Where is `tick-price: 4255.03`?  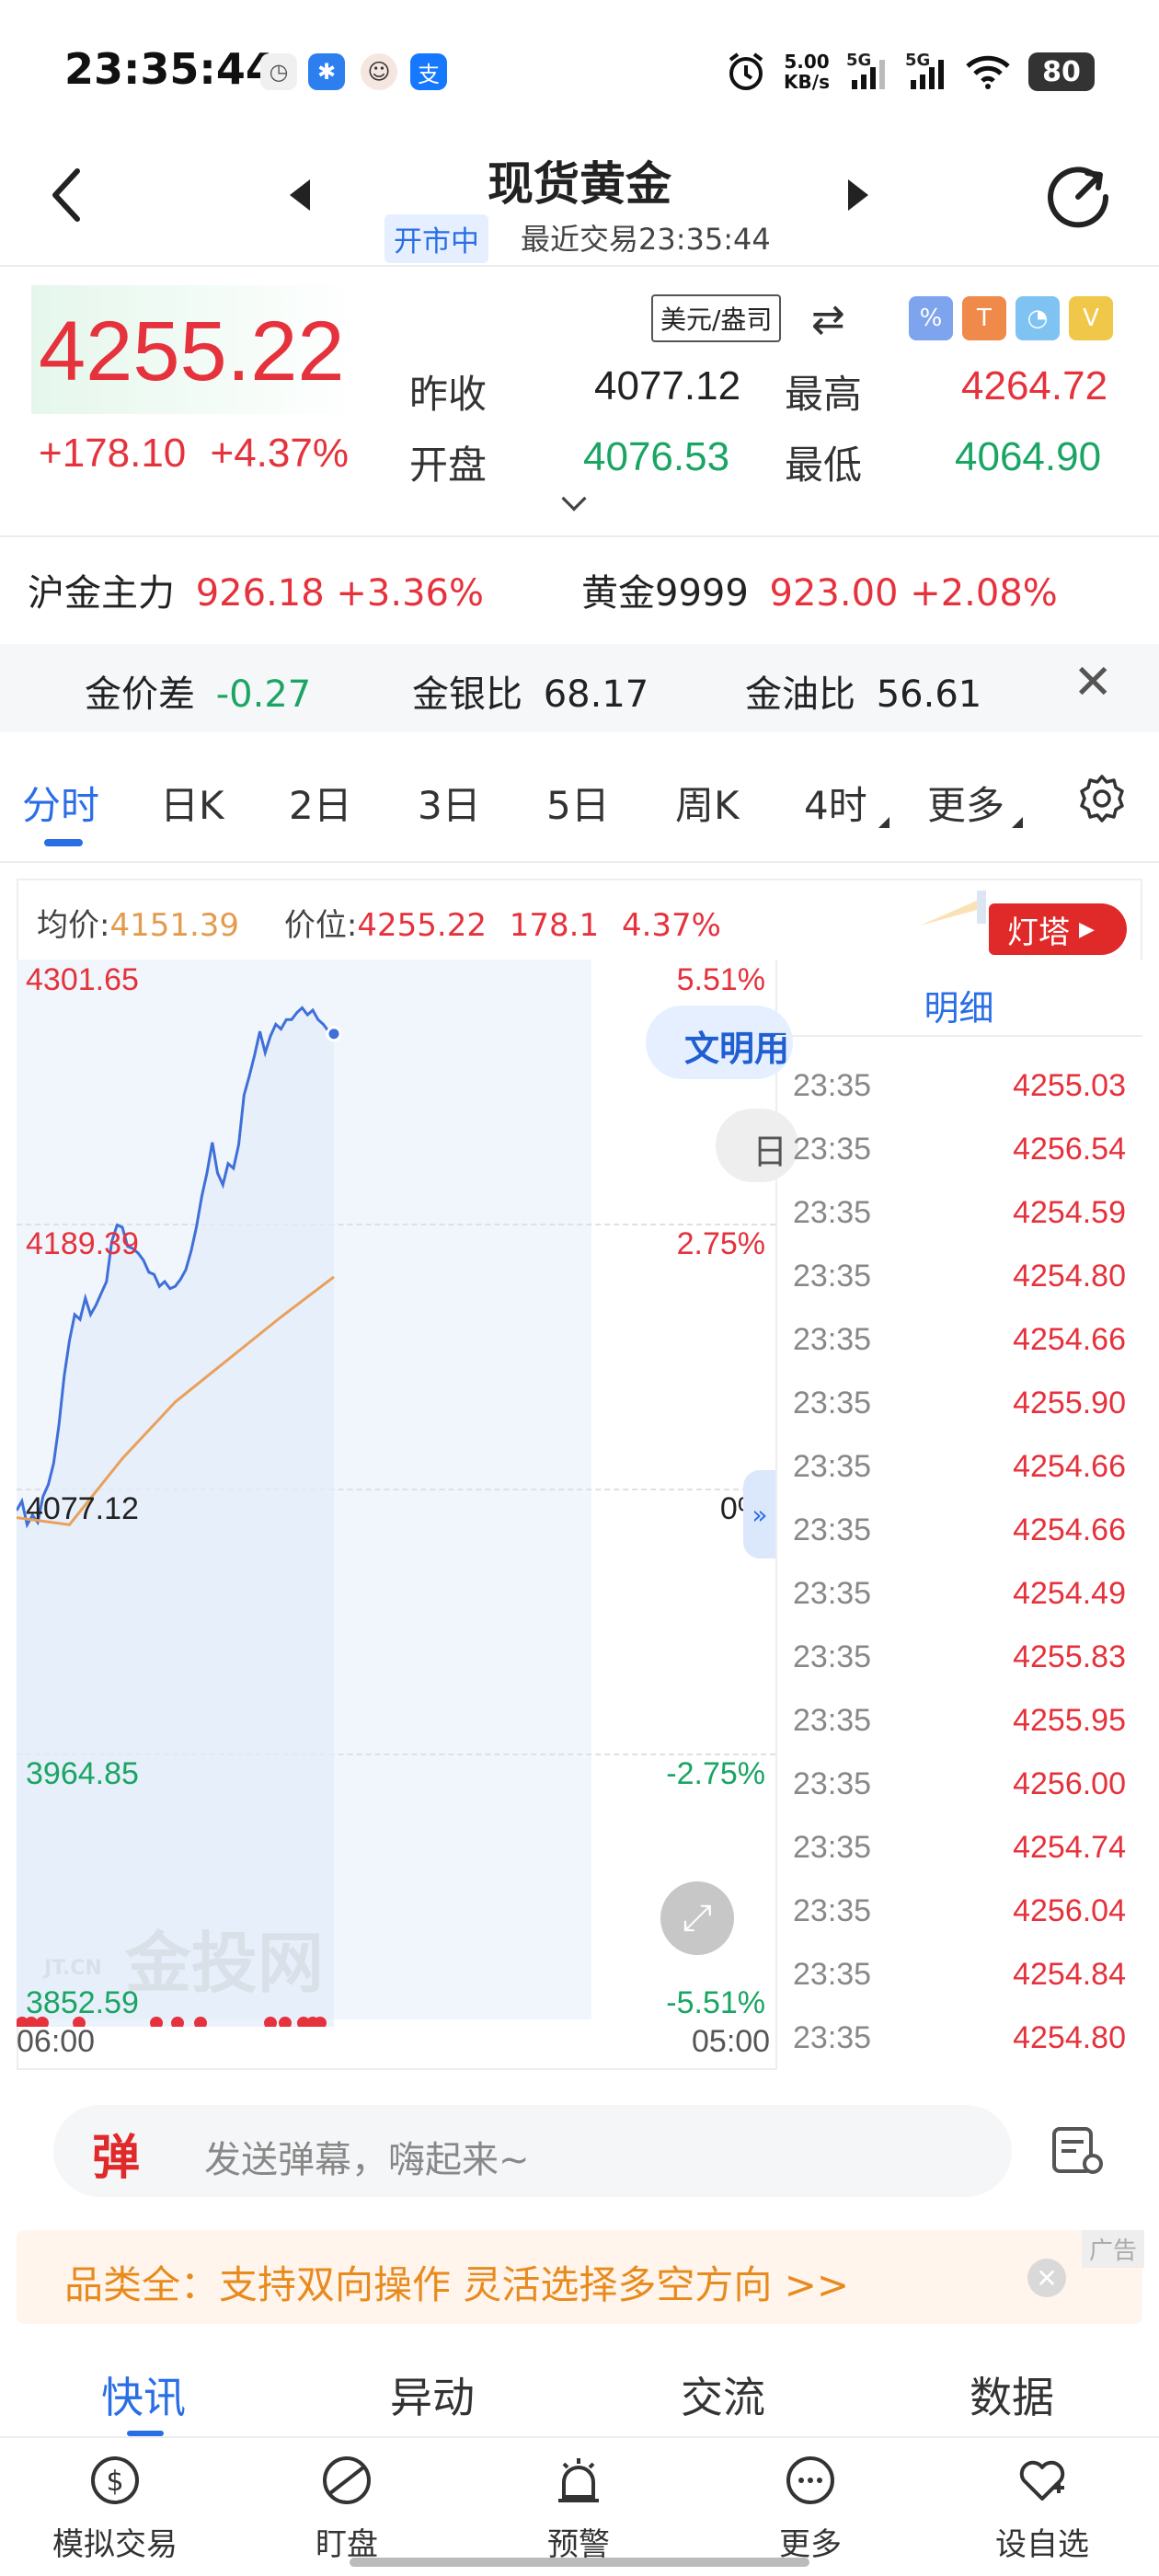 tick-price: 4255.03 is located at coordinates (1069, 1085).